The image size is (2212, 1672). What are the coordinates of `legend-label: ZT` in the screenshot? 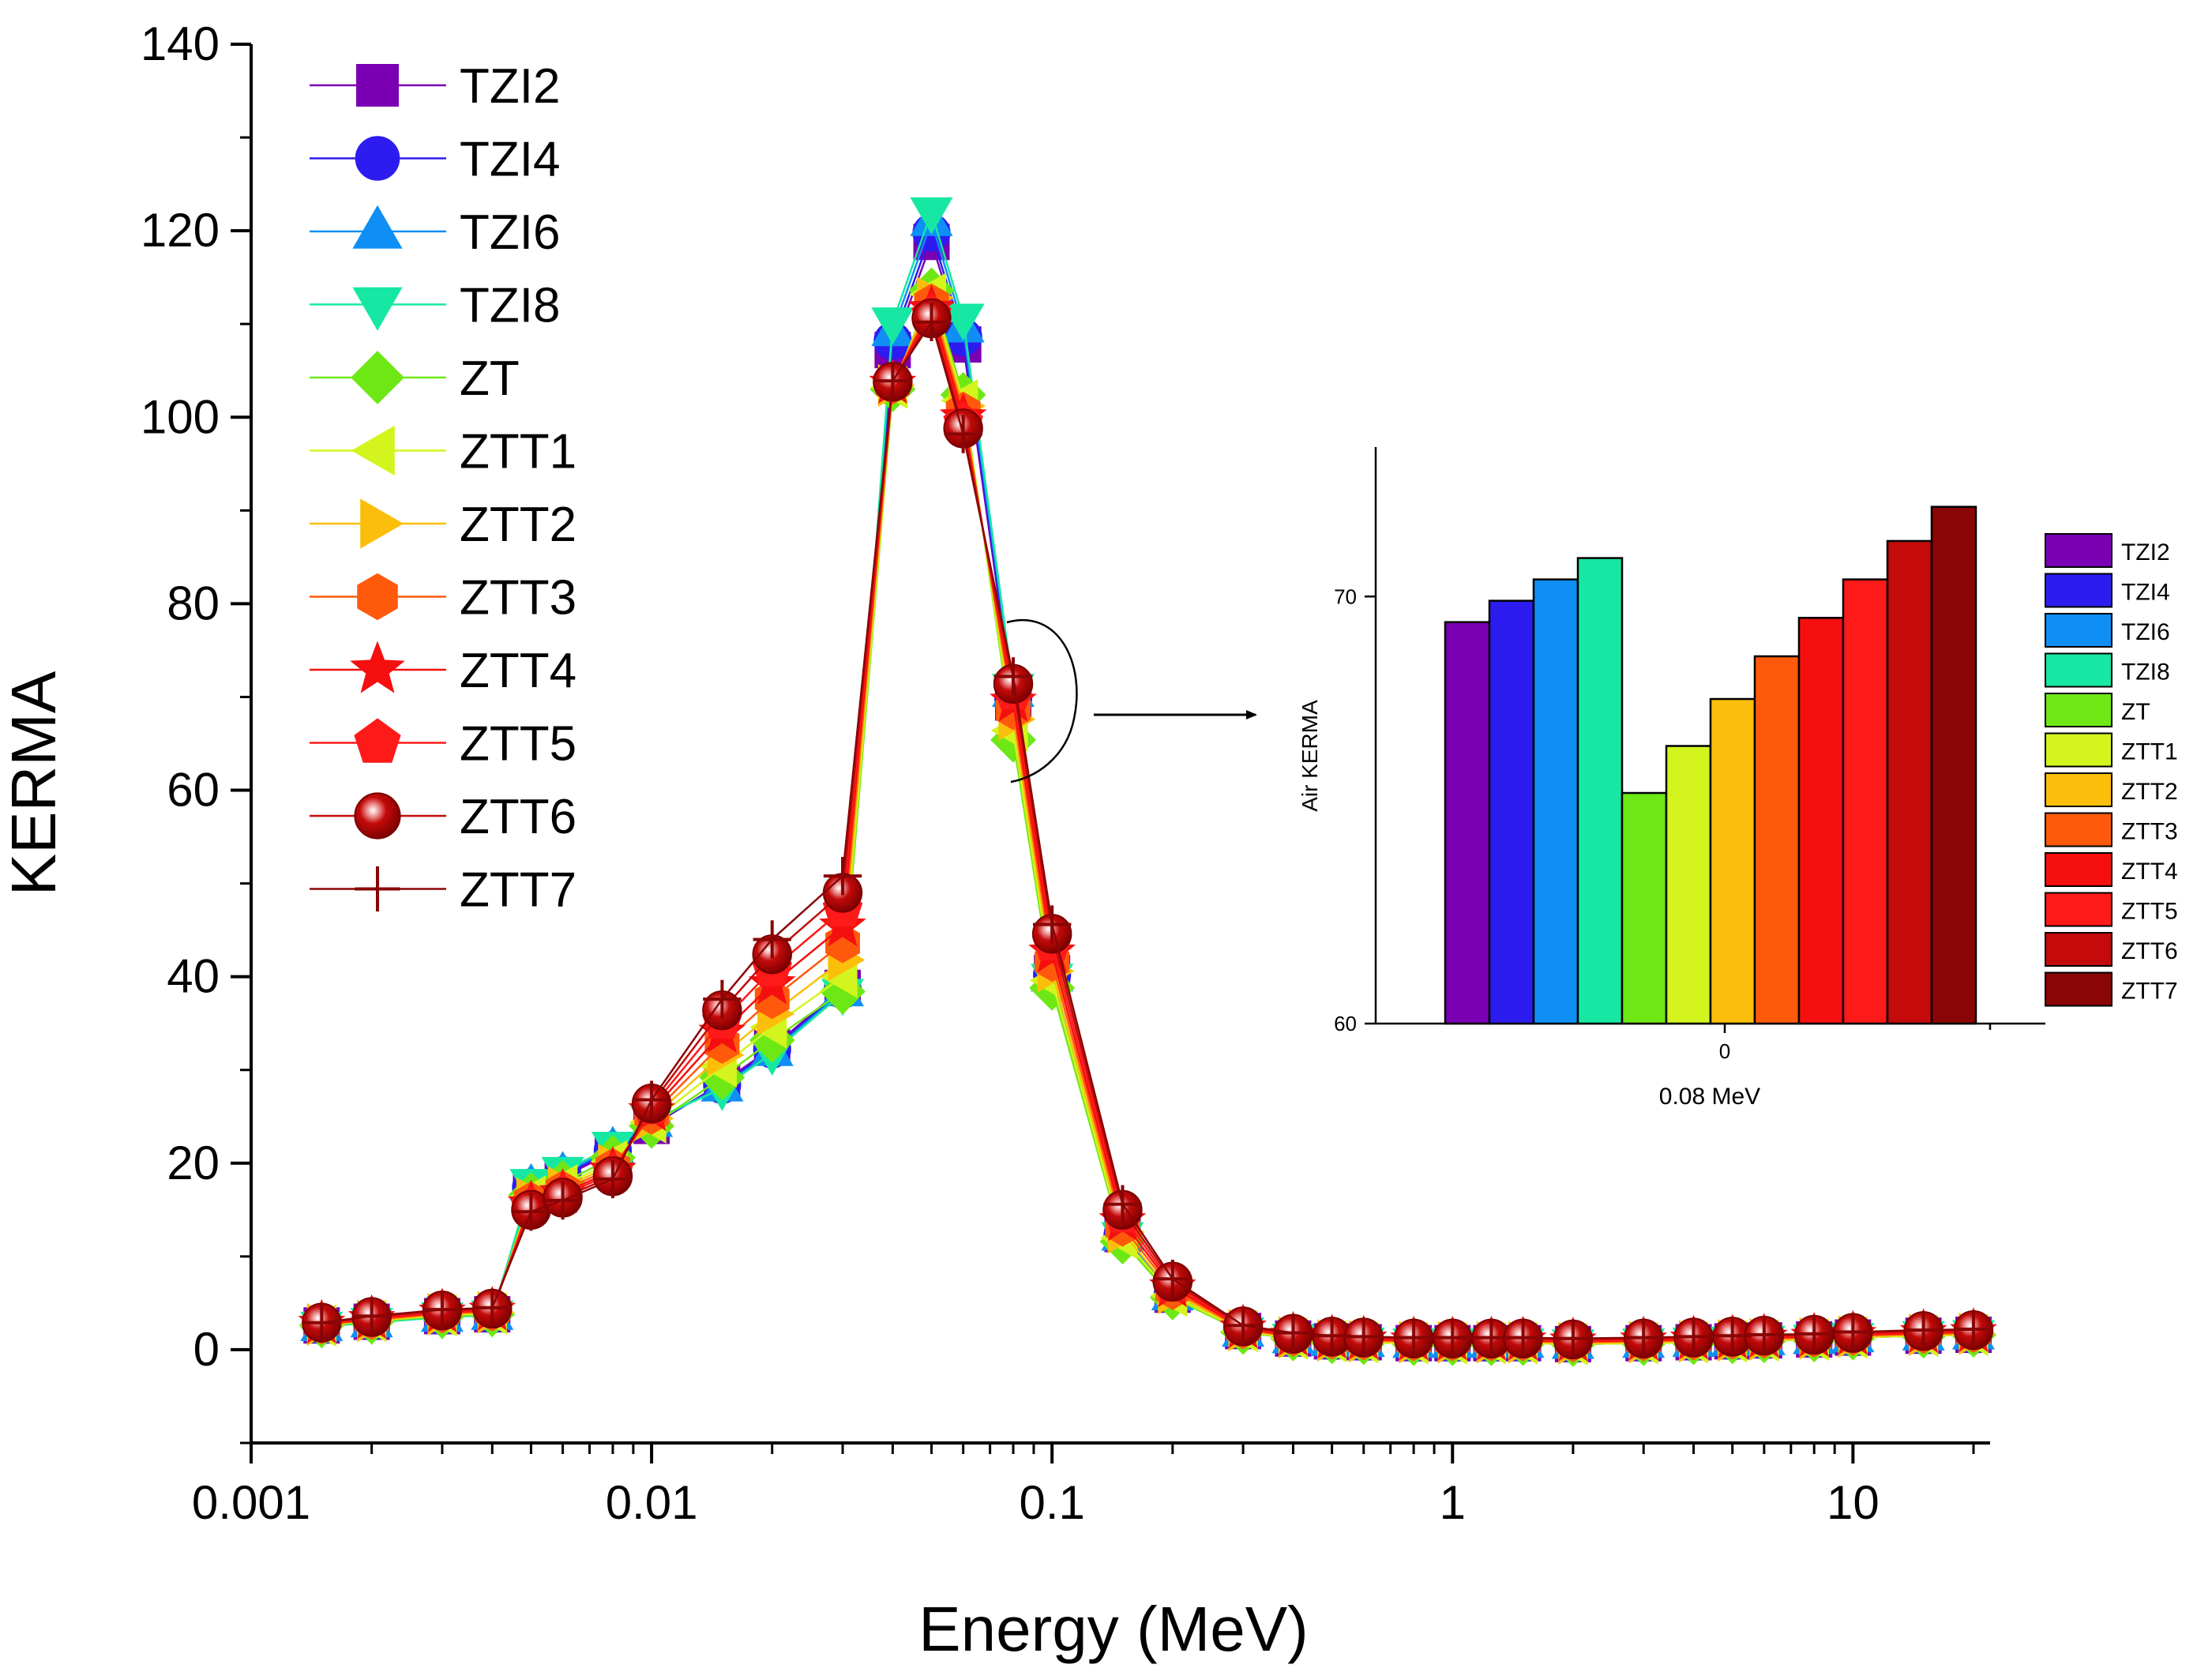 It's located at (490, 378).